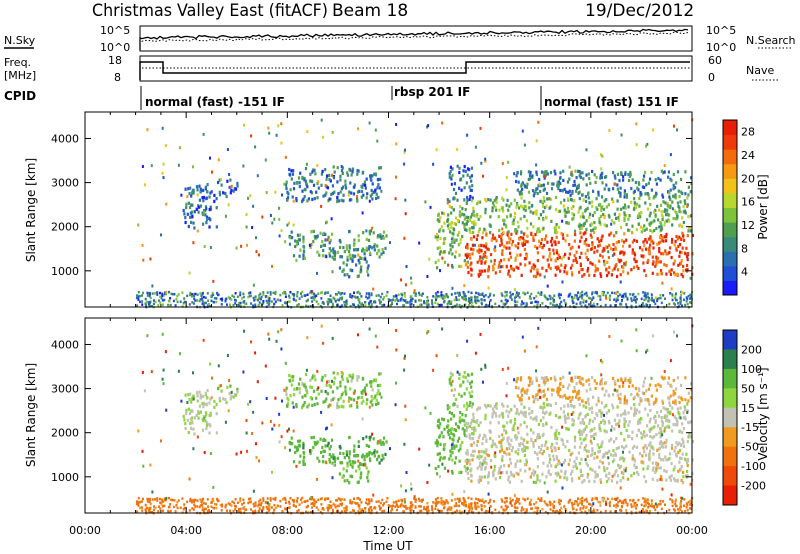 Image resolution: width=800 pixels, height=554 pixels. I want to click on cpid-mode-2: rbsp 201 IF, so click(432, 92).